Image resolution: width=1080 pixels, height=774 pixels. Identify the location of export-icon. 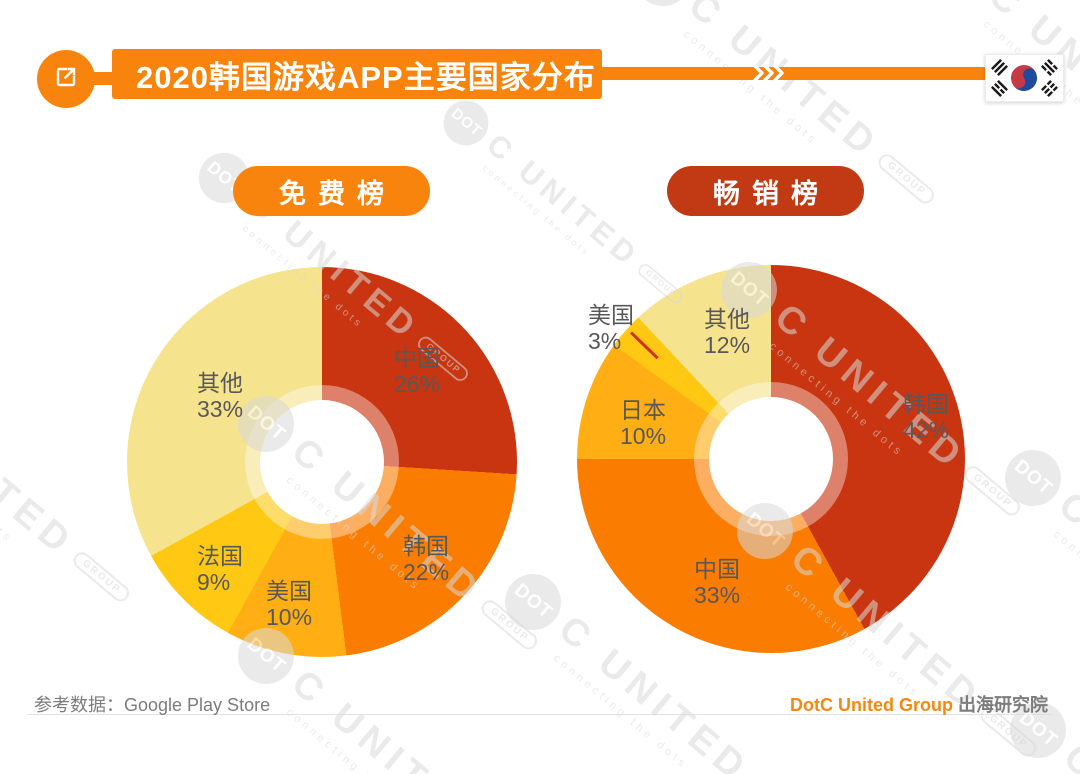
(66, 79).